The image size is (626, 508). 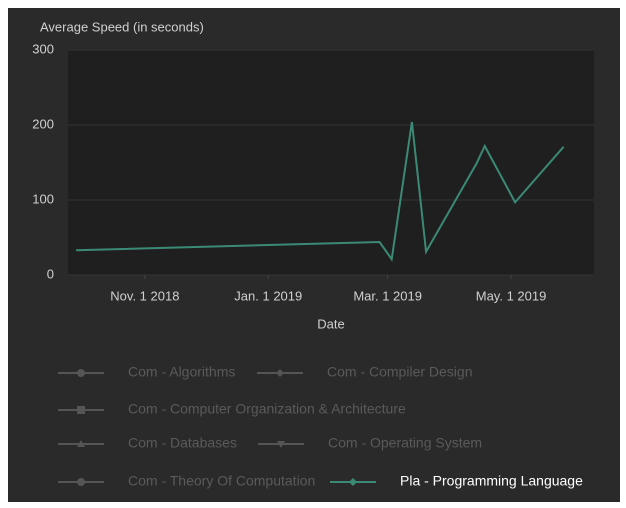 What do you see at coordinates (399, 372) in the screenshot?
I see `legend-label: Com - Compiler Design` at bounding box center [399, 372].